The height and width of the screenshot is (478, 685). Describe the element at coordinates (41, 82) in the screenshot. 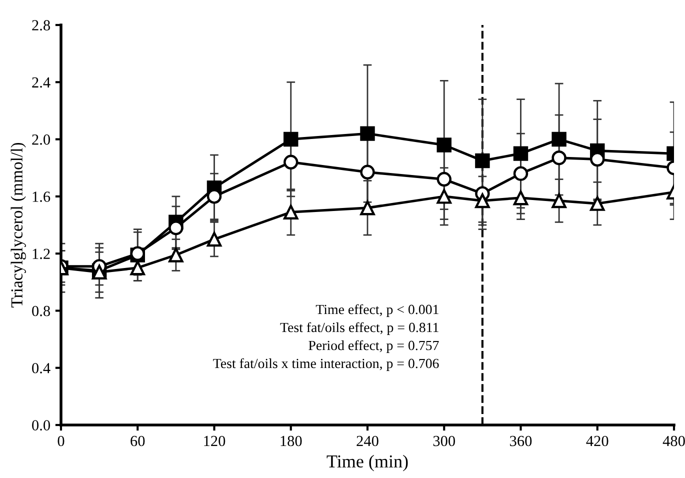

I see `y-tick-label: 2.4` at that location.